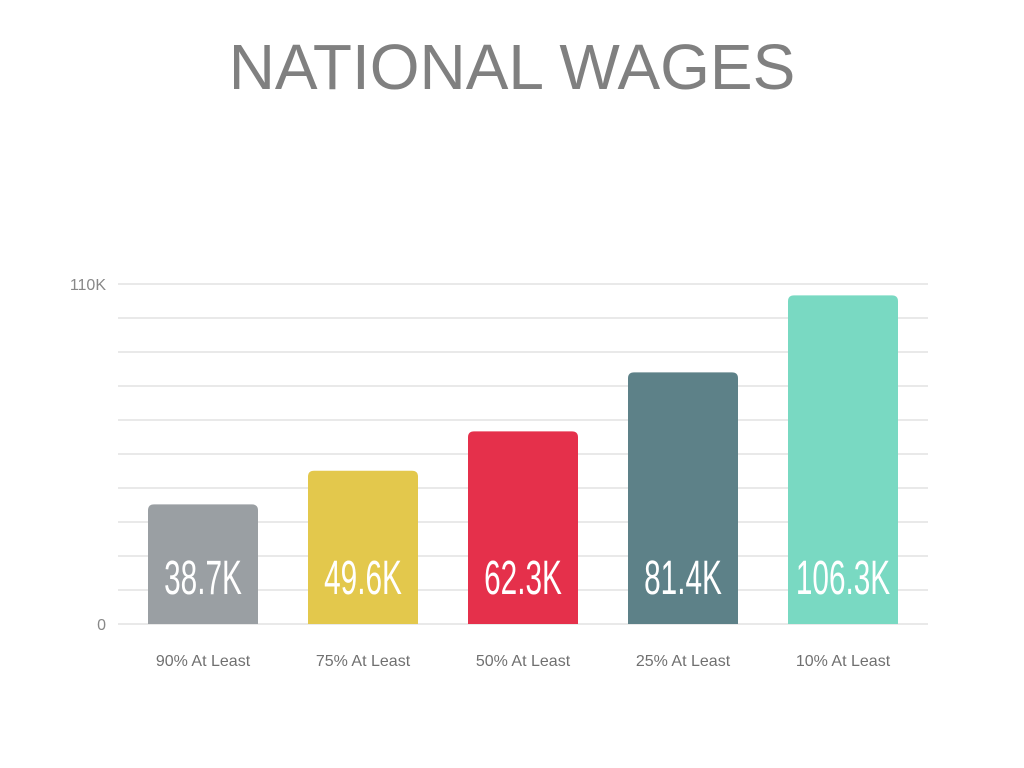 This screenshot has height=768, width=1024. What do you see at coordinates (363, 661) in the screenshot?
I see `x-category-label: 75% At Least` at bounding box center [363, 661].